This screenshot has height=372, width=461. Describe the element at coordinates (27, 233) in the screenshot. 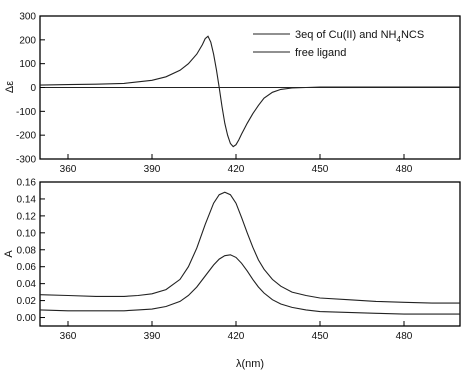

I see `abs-y-tick-label: 0.10` at that location.